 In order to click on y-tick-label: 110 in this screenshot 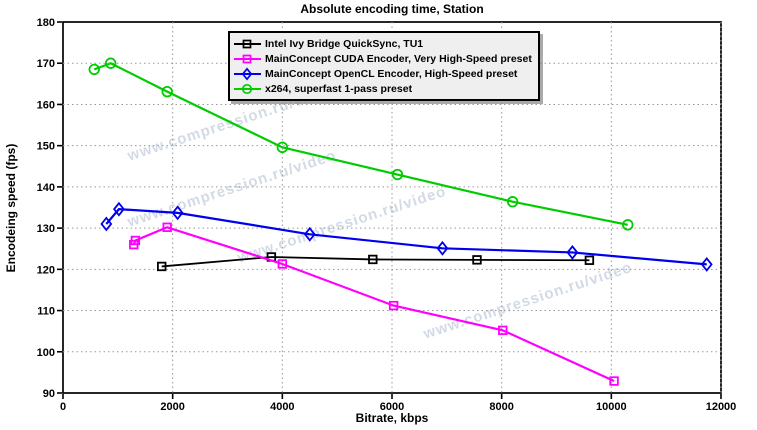, I will do `click(46, 312)`.